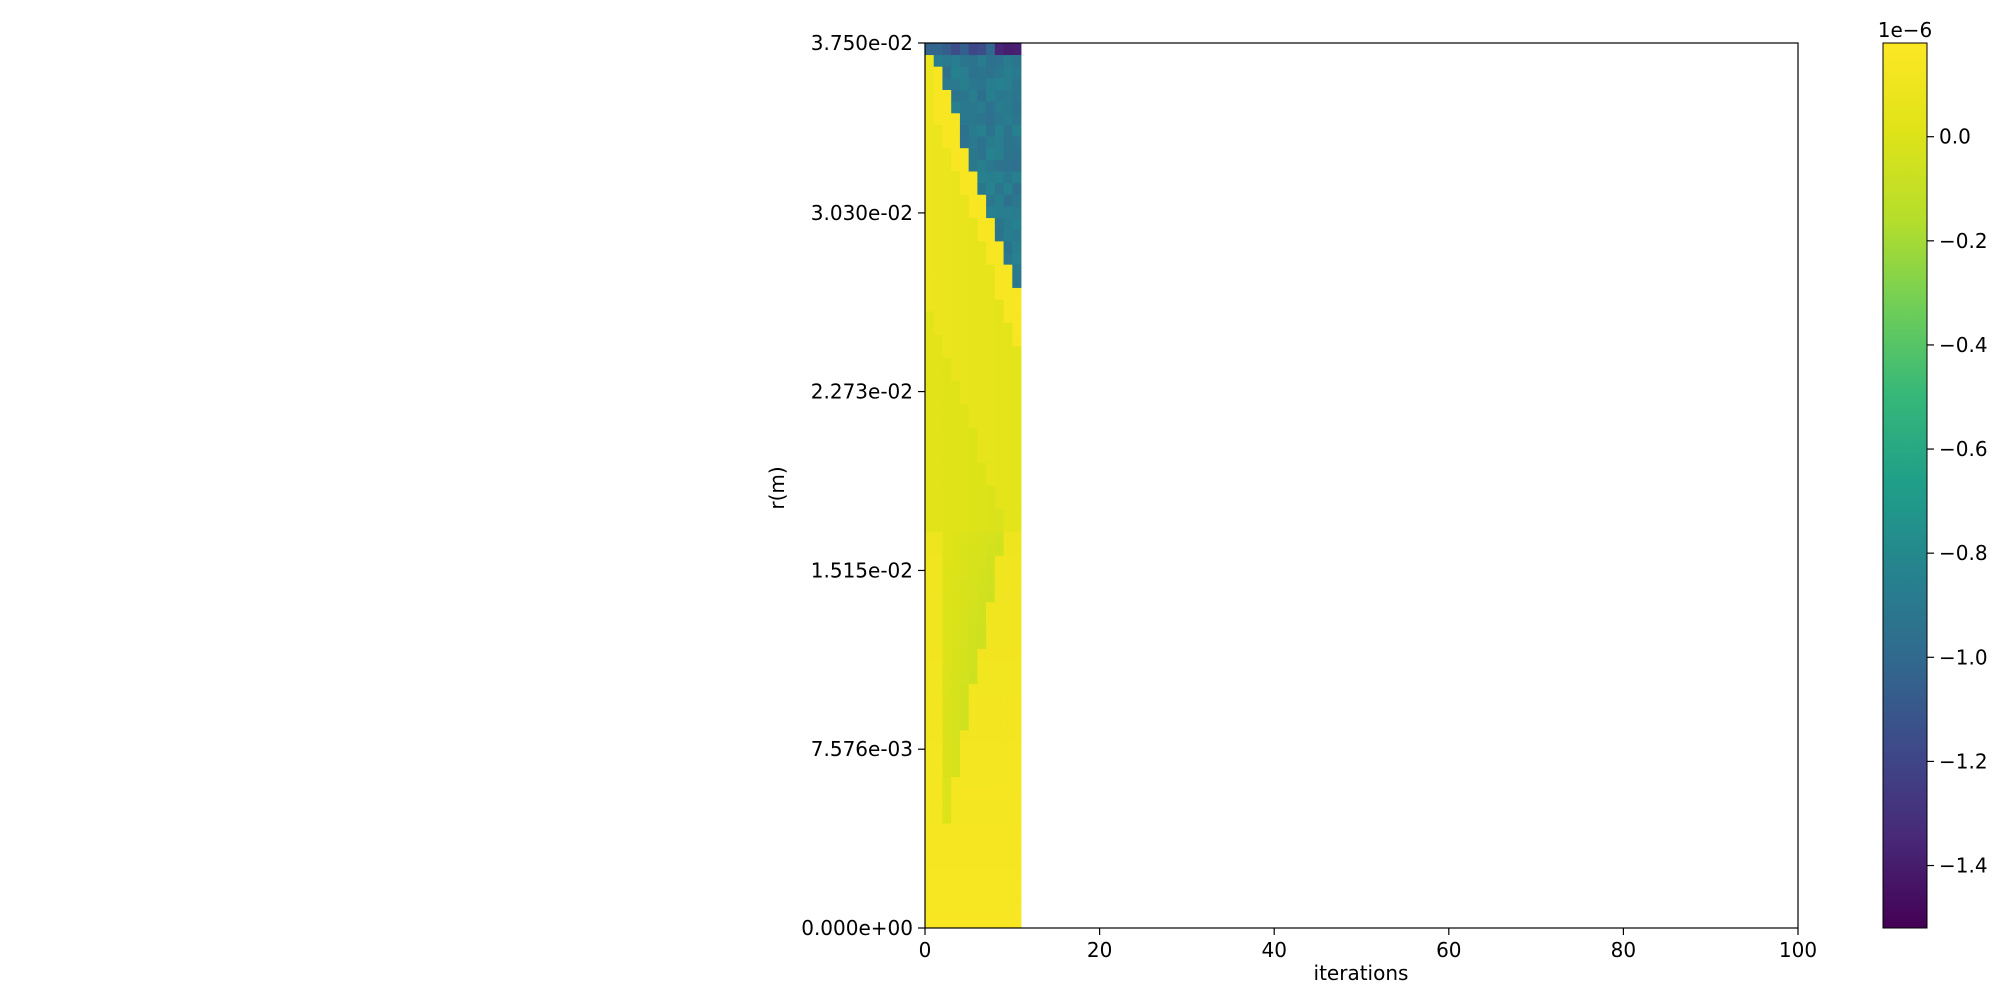  What do you see at coordinates (1099, 950) in the screenshot?
I see `x-tick-label: 20` at bounding box center [1099, 950].